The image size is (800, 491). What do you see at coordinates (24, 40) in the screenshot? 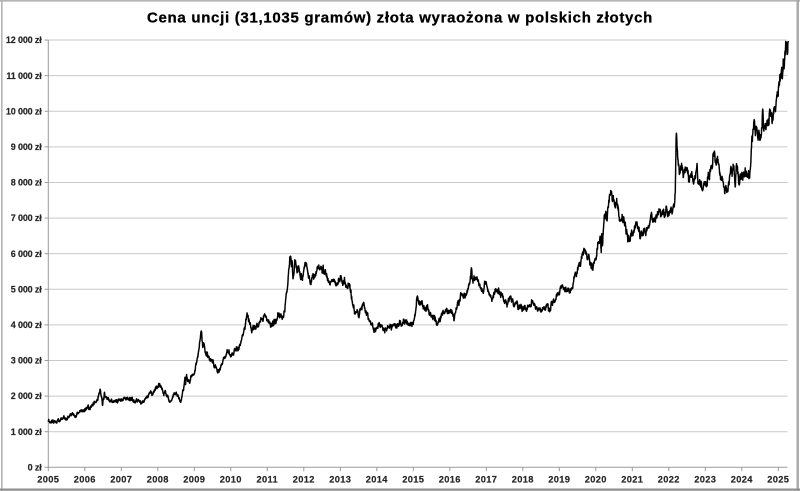
I see `svg-text: 12 000 zł` at bounding box center [24, 40].